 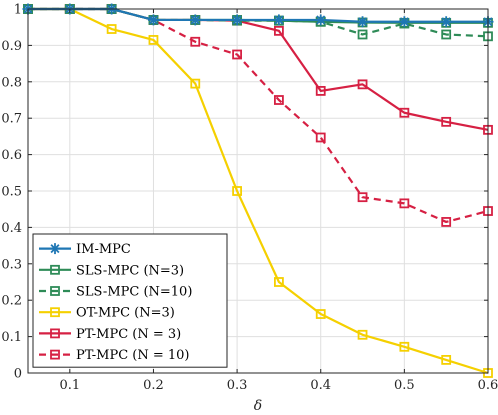 What do you see at coordinates (18, 374) in the screenshot?
I see `y-tick-label: 0` at bounding box center [18, 374].